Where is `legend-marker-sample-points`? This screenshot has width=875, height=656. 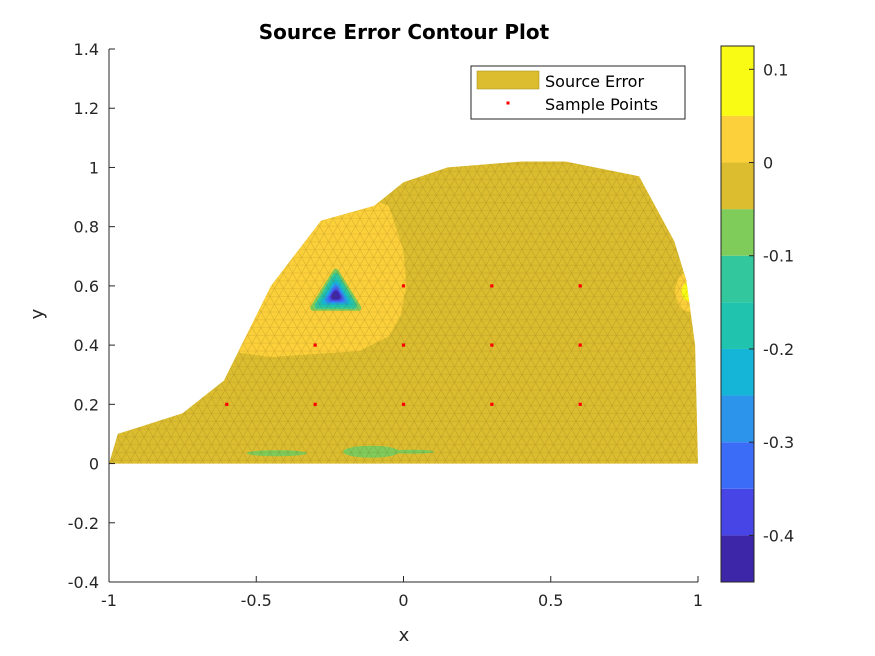 legend-marker-sample-points is located at coordinates (508, 103).